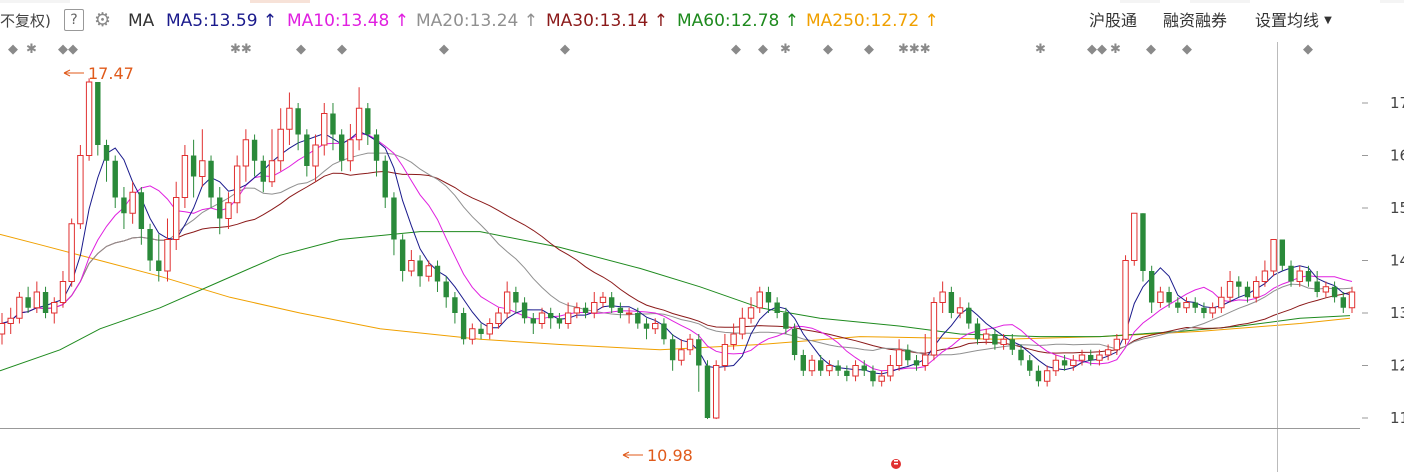 The height and width of the screenshot is (472, 1404). What do you see at coordinates (141, 21) in the screenshot?
I see `indicator-name: MA` at bounding box center [141, 21].